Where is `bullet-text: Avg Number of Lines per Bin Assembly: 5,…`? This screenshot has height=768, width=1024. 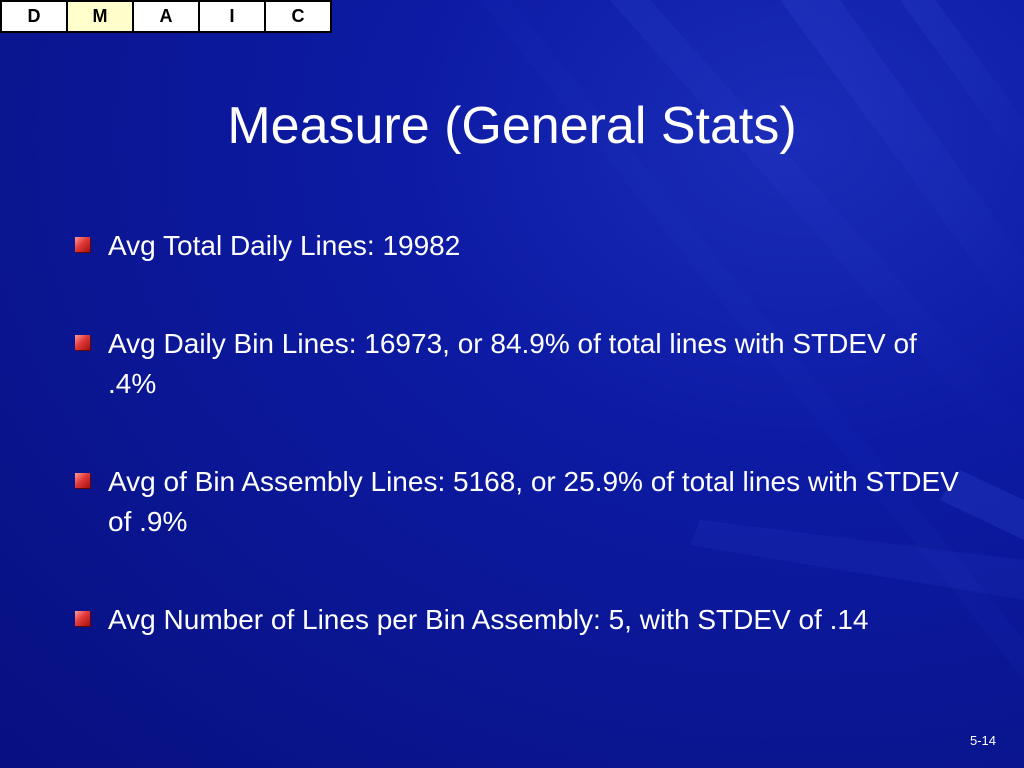
bullet-text: Avg Number of Lines per Bin Assembly: 5,… is located at coordinates (488, 619).